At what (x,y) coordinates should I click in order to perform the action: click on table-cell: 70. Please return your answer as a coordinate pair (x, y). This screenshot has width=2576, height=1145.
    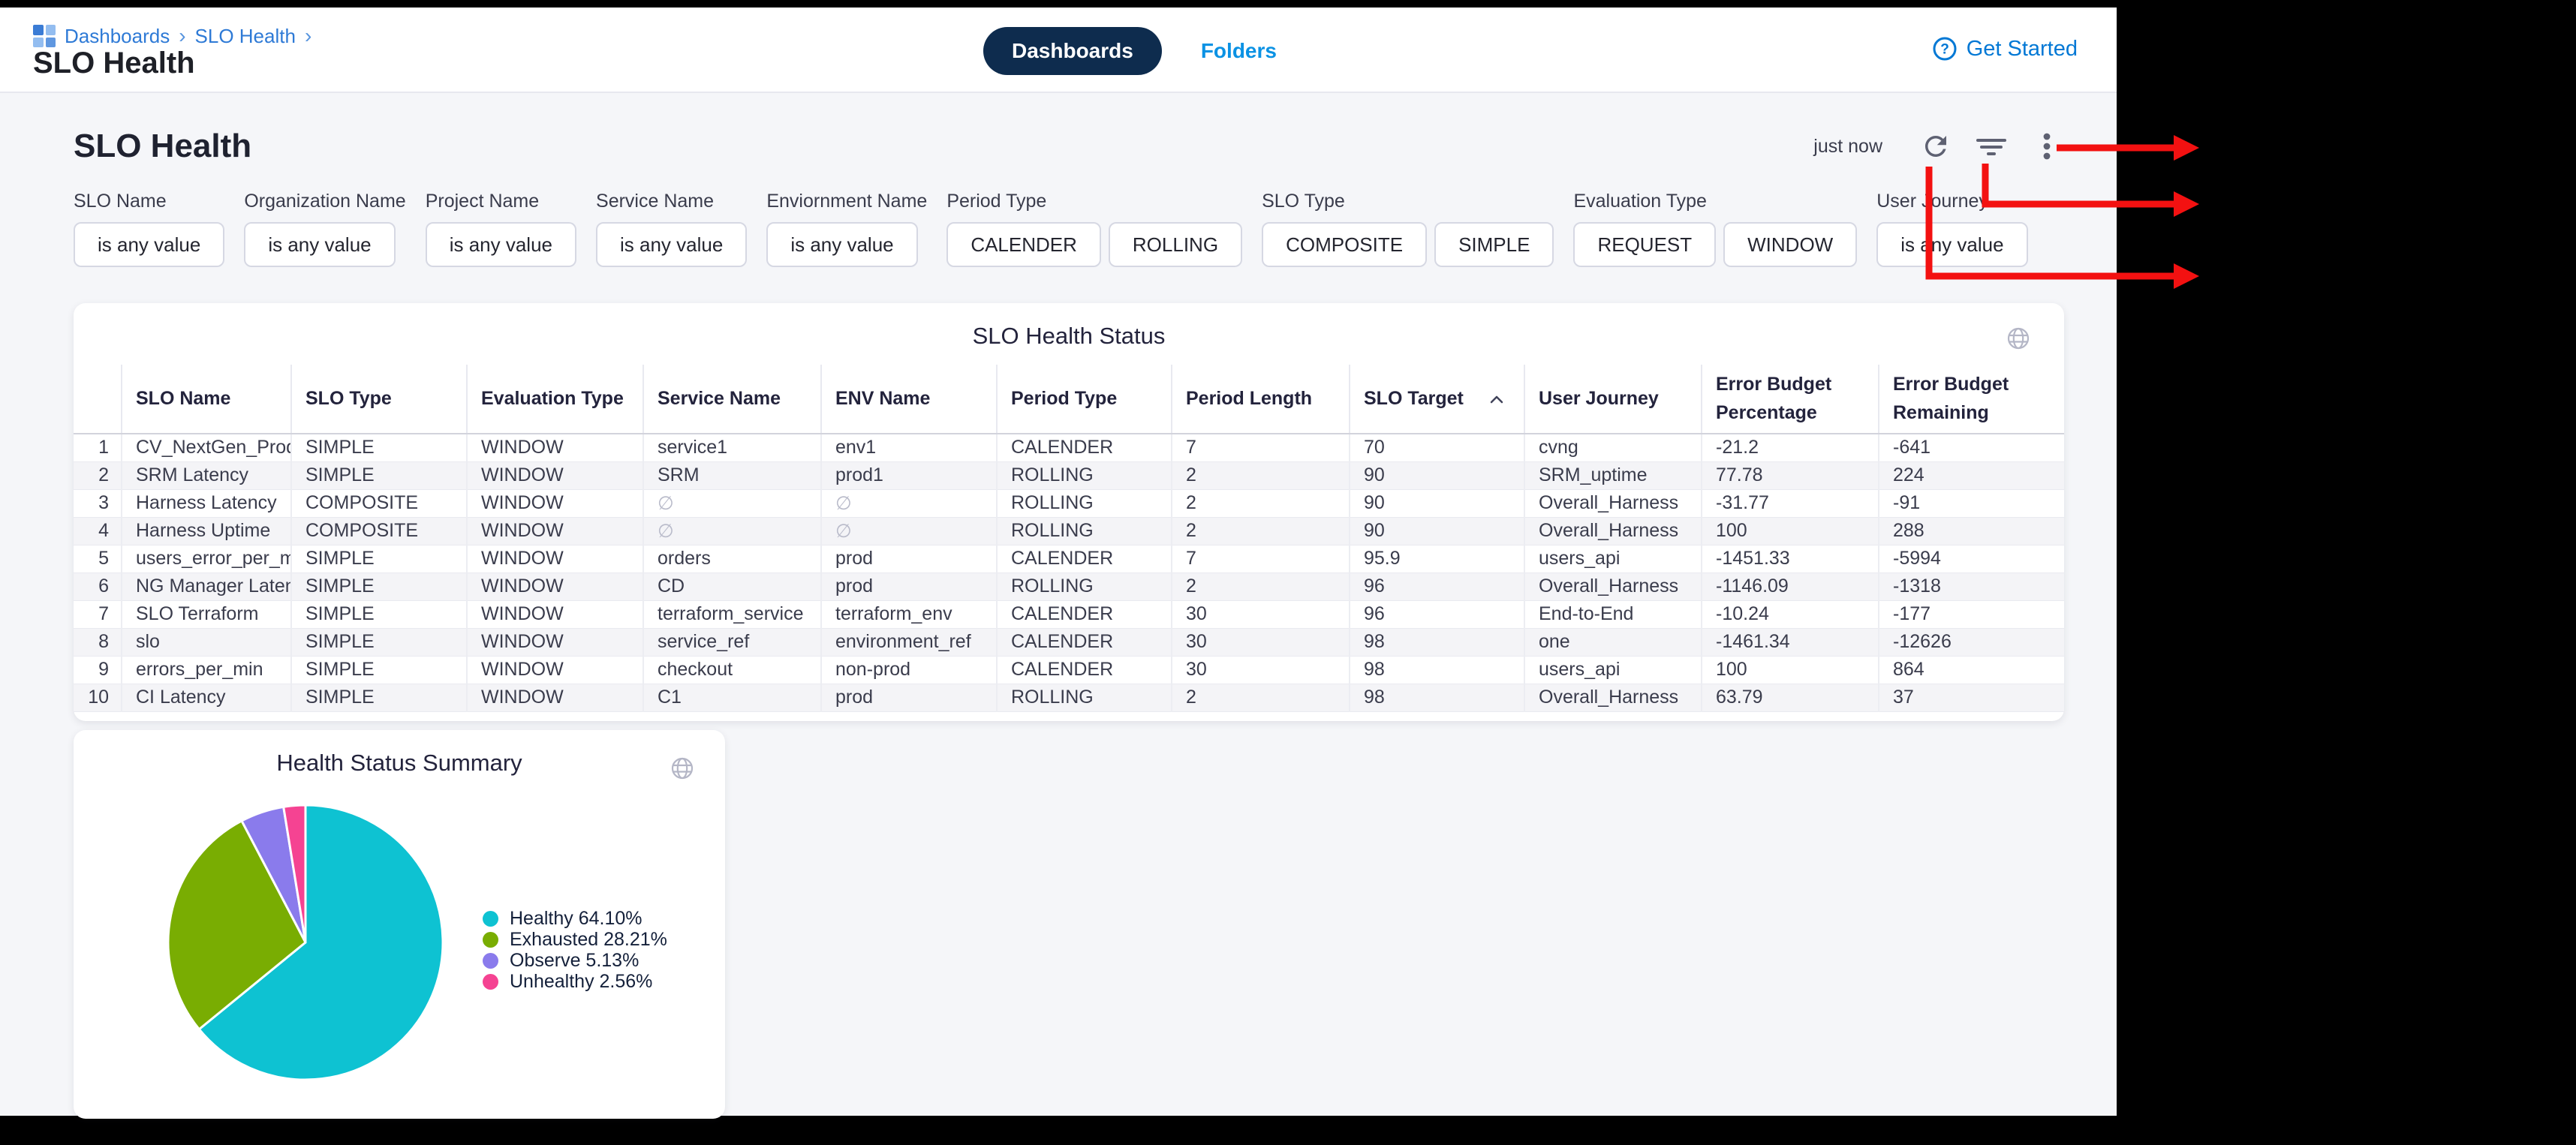
    Looking at the image, I should click on (1437, 448).